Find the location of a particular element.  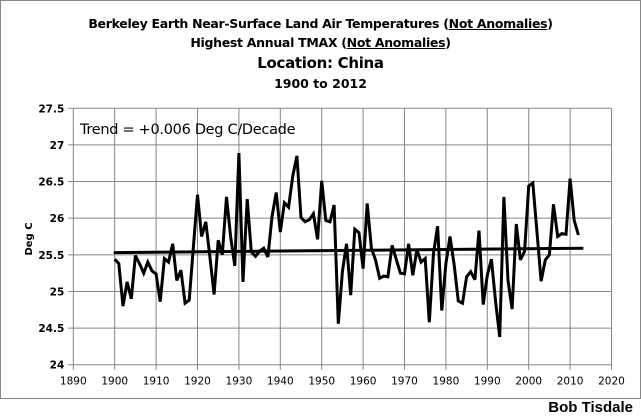

x-tick-label: 1910 is located at coordinates (156, 382).